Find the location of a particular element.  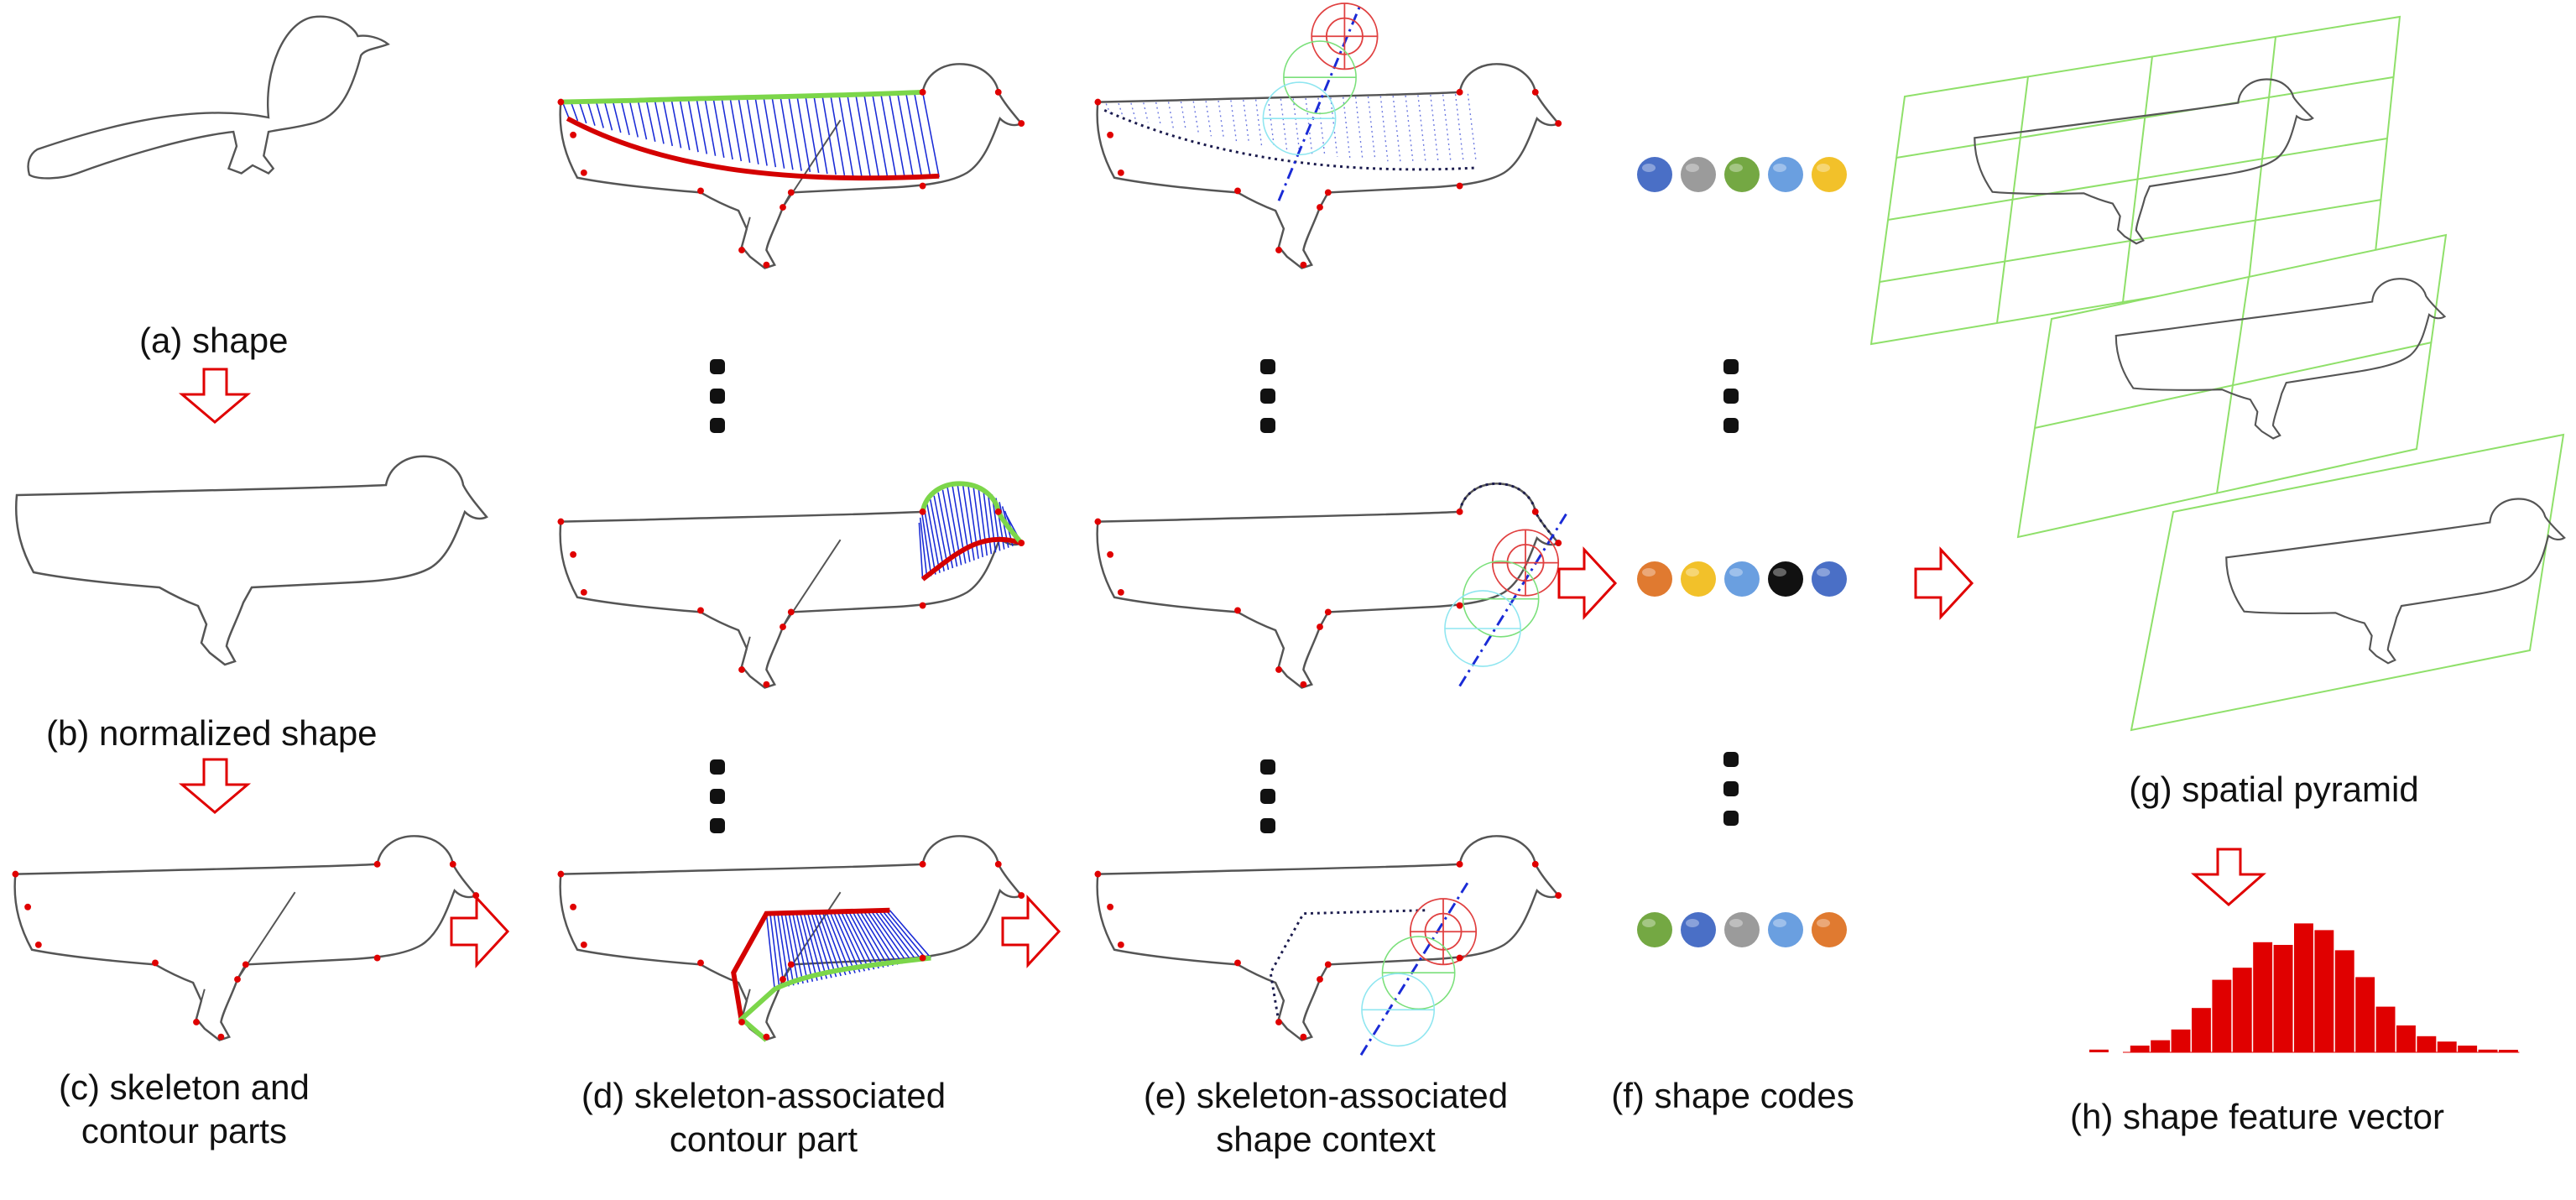

pyramid-level-bottom is located at coordinates (2347, 582).